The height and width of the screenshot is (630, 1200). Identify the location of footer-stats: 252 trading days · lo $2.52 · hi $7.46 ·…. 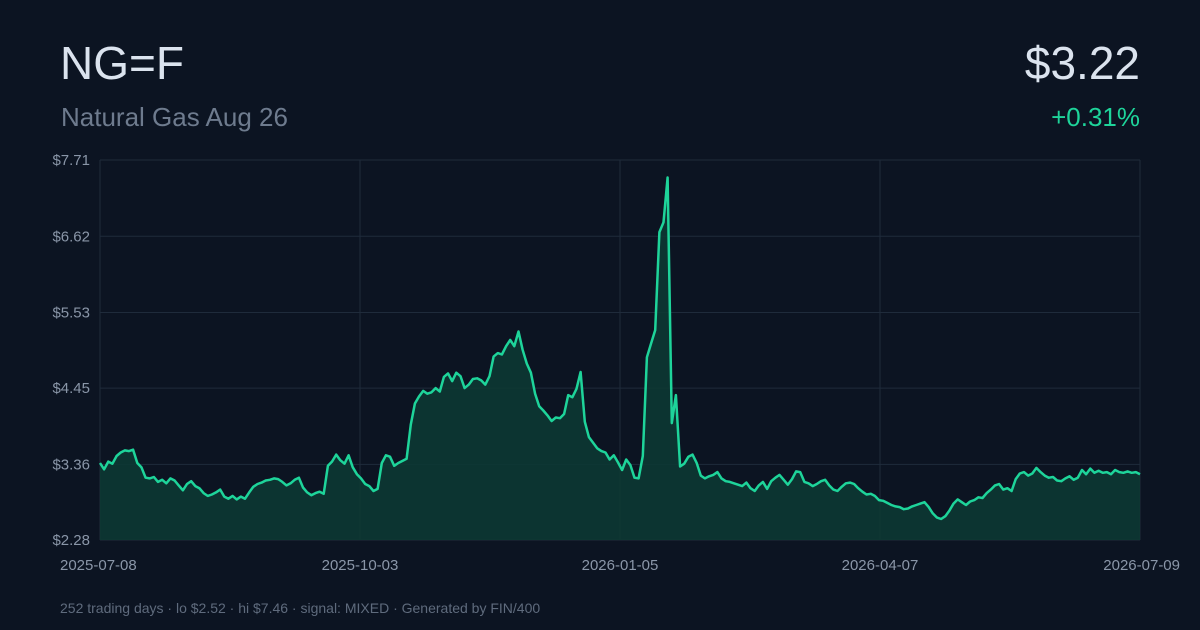
(300, 608).